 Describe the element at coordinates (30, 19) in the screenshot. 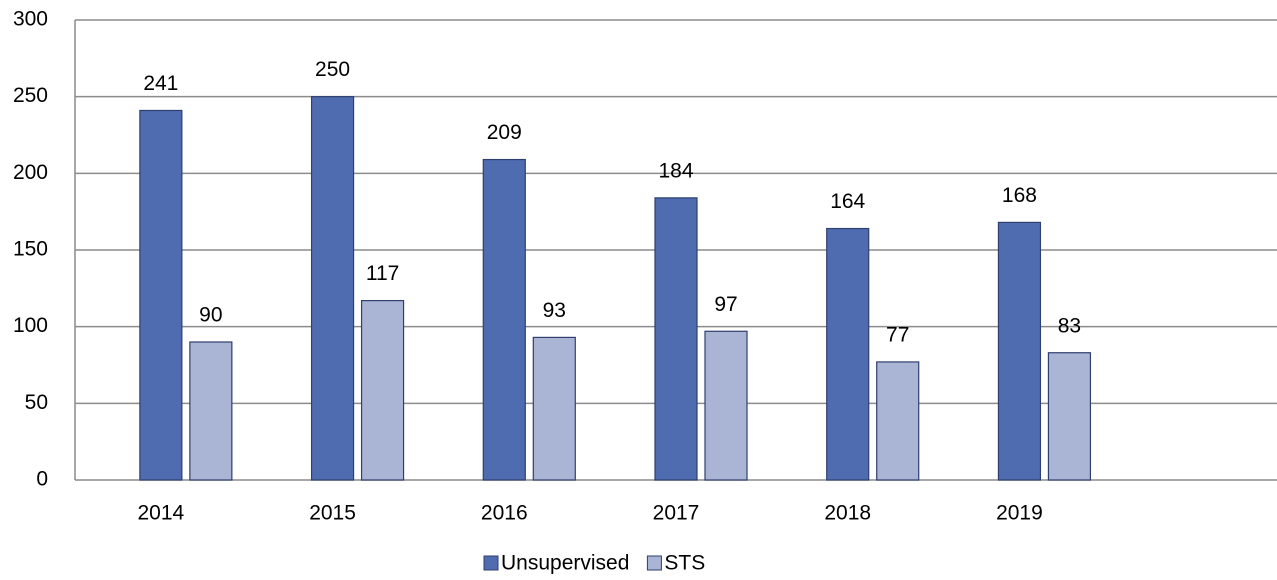

I see `y-tick-label: 300` at that location.